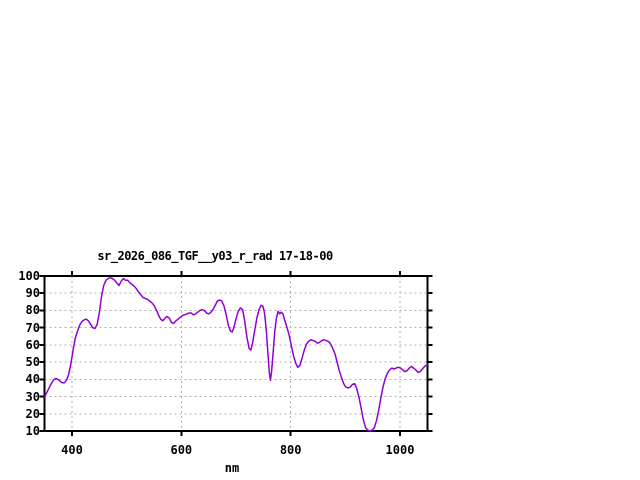 Image resolution: width=640 pixels, height=480 pixels. What do you see at coordinates (232, 468) in the screenshot?
I see `x-axis-label: nm` at bounding box center [232, 468].